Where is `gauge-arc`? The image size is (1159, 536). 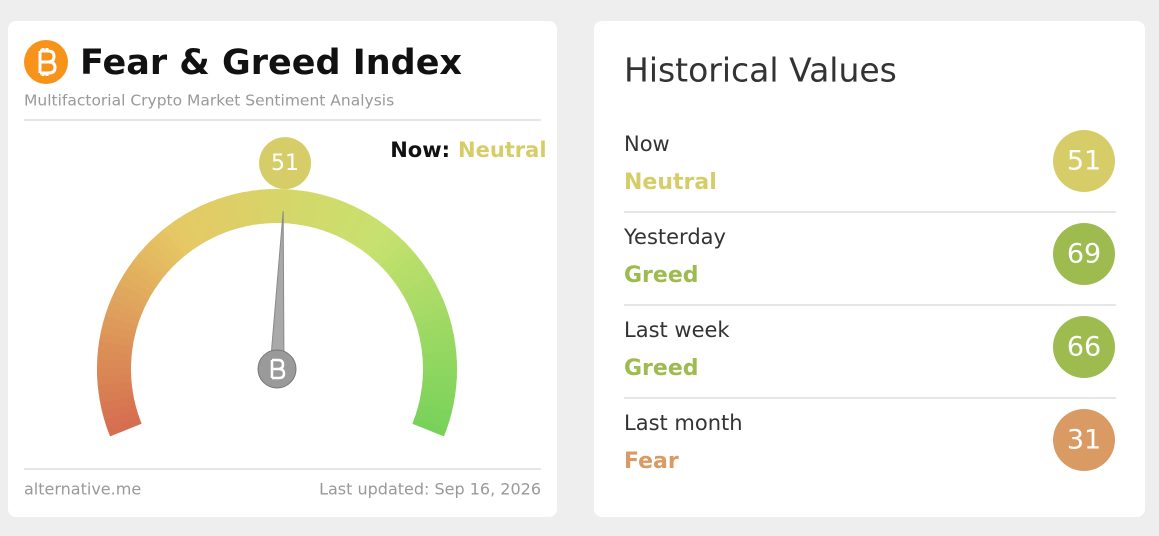
gauge-arc is located at coordinates (429, 426).